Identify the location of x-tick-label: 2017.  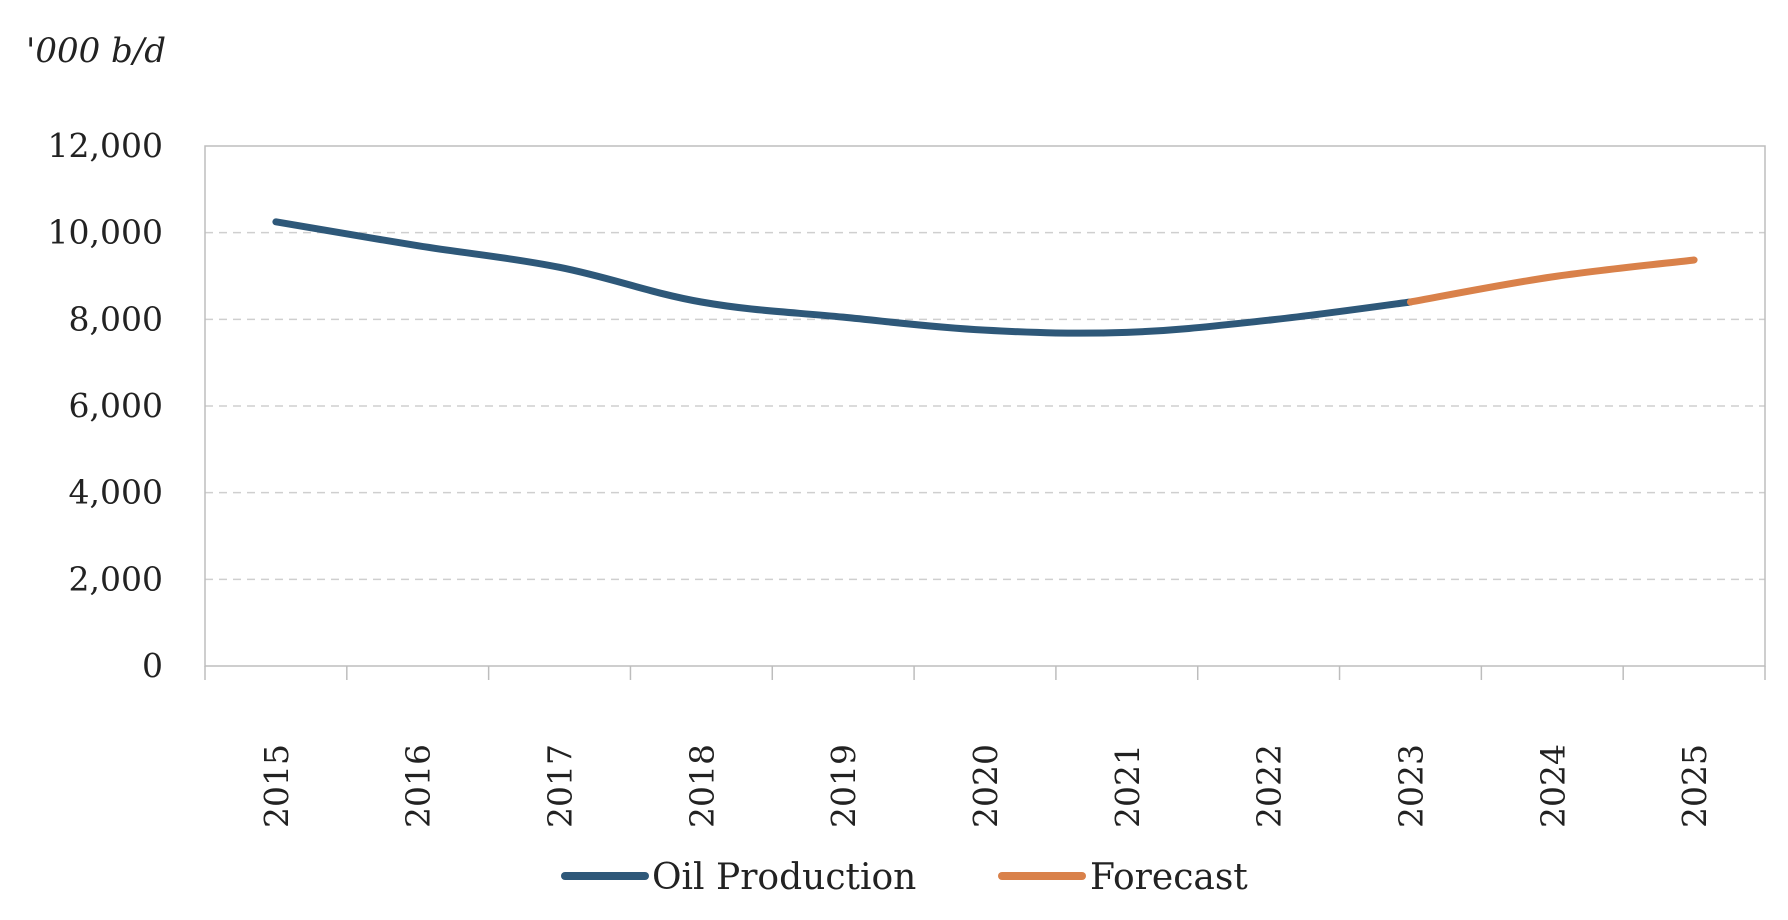
(560, 786).